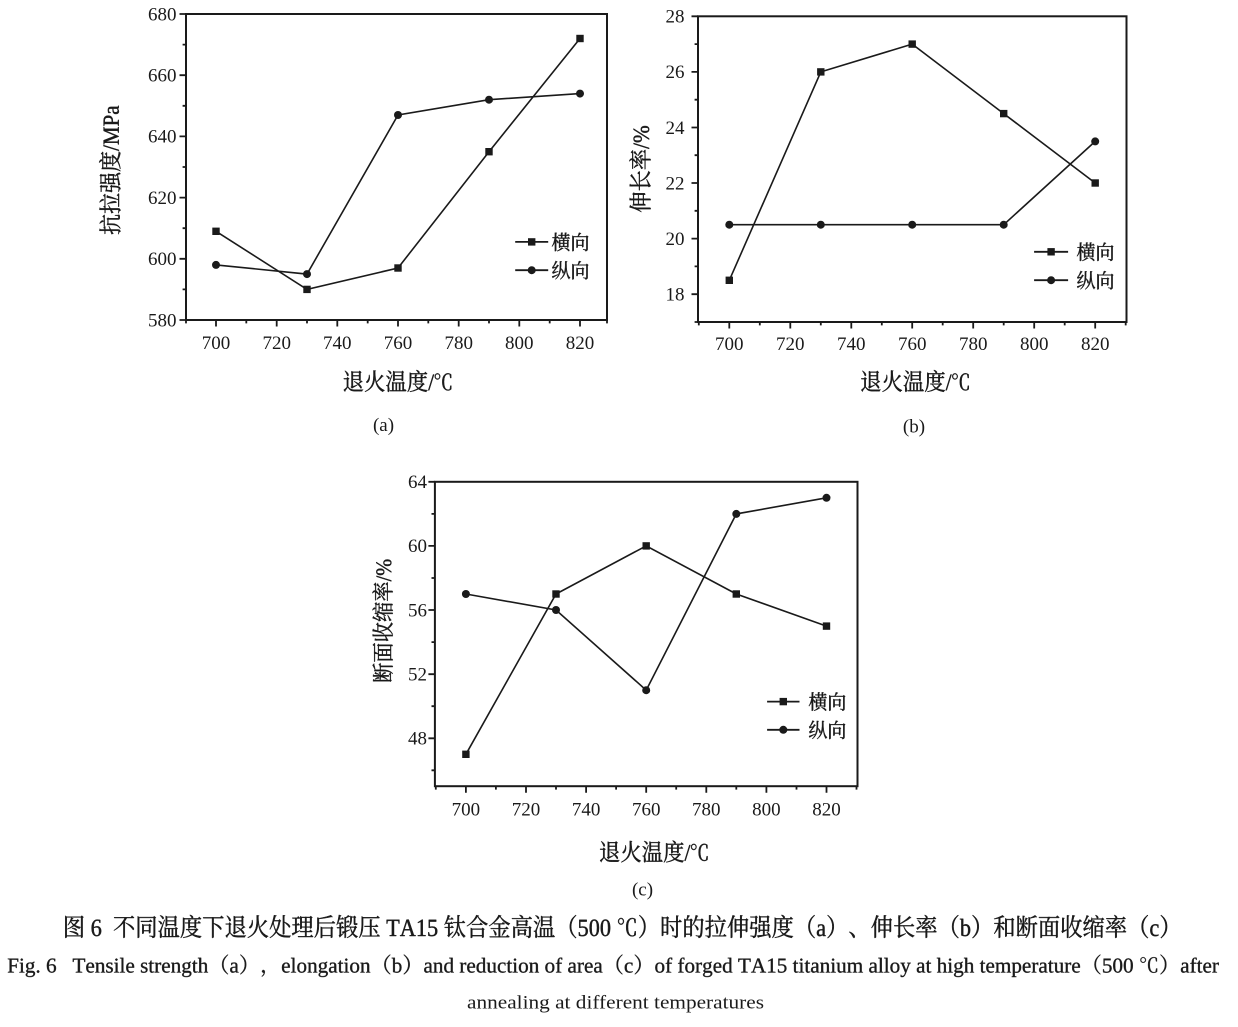 The image size is (1238, 1027). What do you see at coordinates (914, 426) in the screenshot?
I see `svg-text: (b)` at bounding box center [914, 426].